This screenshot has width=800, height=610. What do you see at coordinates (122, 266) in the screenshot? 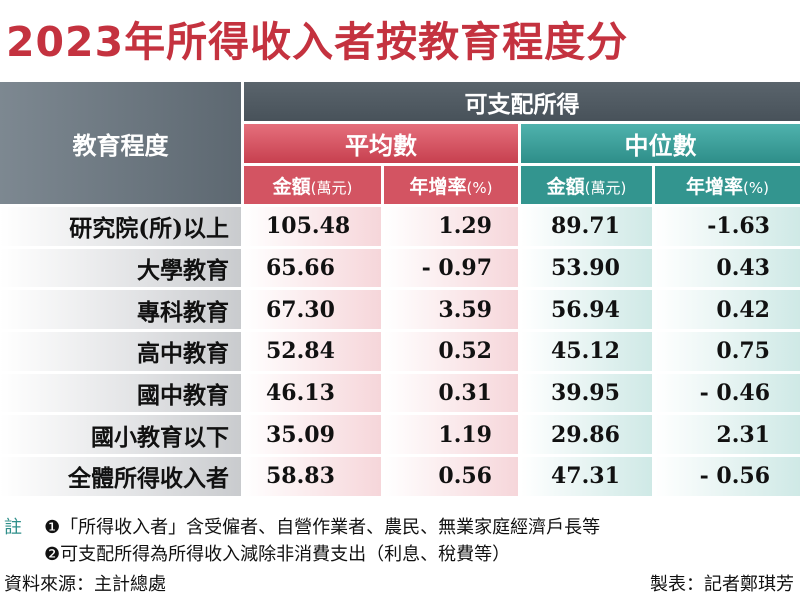
I see `education-level: 大學教育` at bounding box center [122, 266].